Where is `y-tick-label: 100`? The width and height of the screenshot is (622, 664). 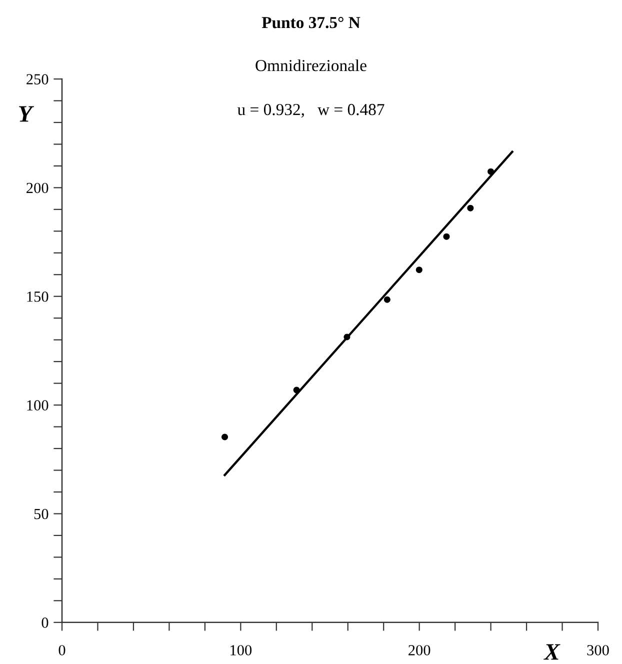 y-tick-label: 100 is located at coordinates (37, 405).